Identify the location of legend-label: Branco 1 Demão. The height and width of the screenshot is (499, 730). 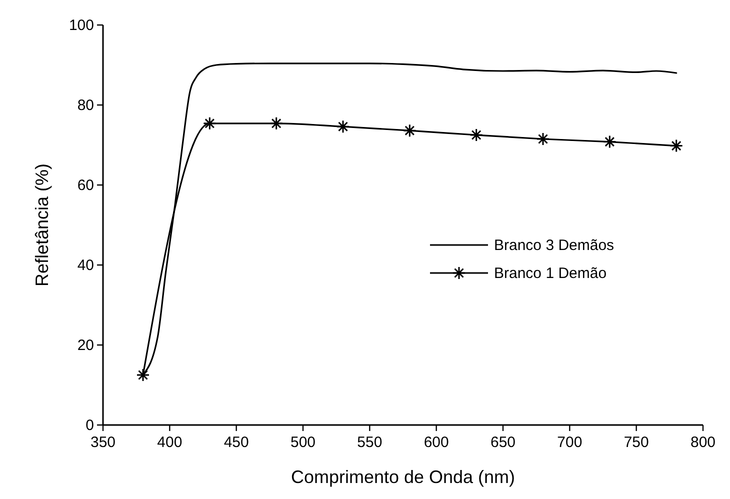
(550, 273).